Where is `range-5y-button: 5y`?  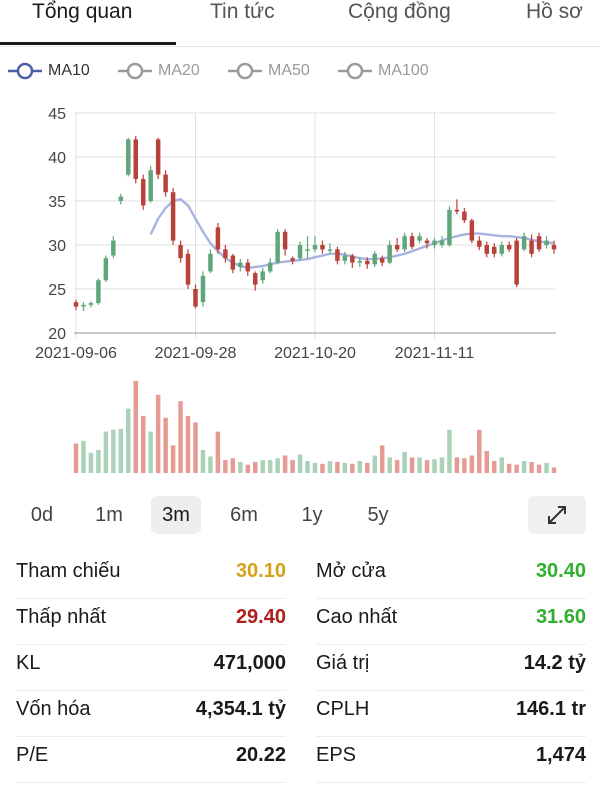 range-5y-button: 5y is located at coordinates (378, 515).